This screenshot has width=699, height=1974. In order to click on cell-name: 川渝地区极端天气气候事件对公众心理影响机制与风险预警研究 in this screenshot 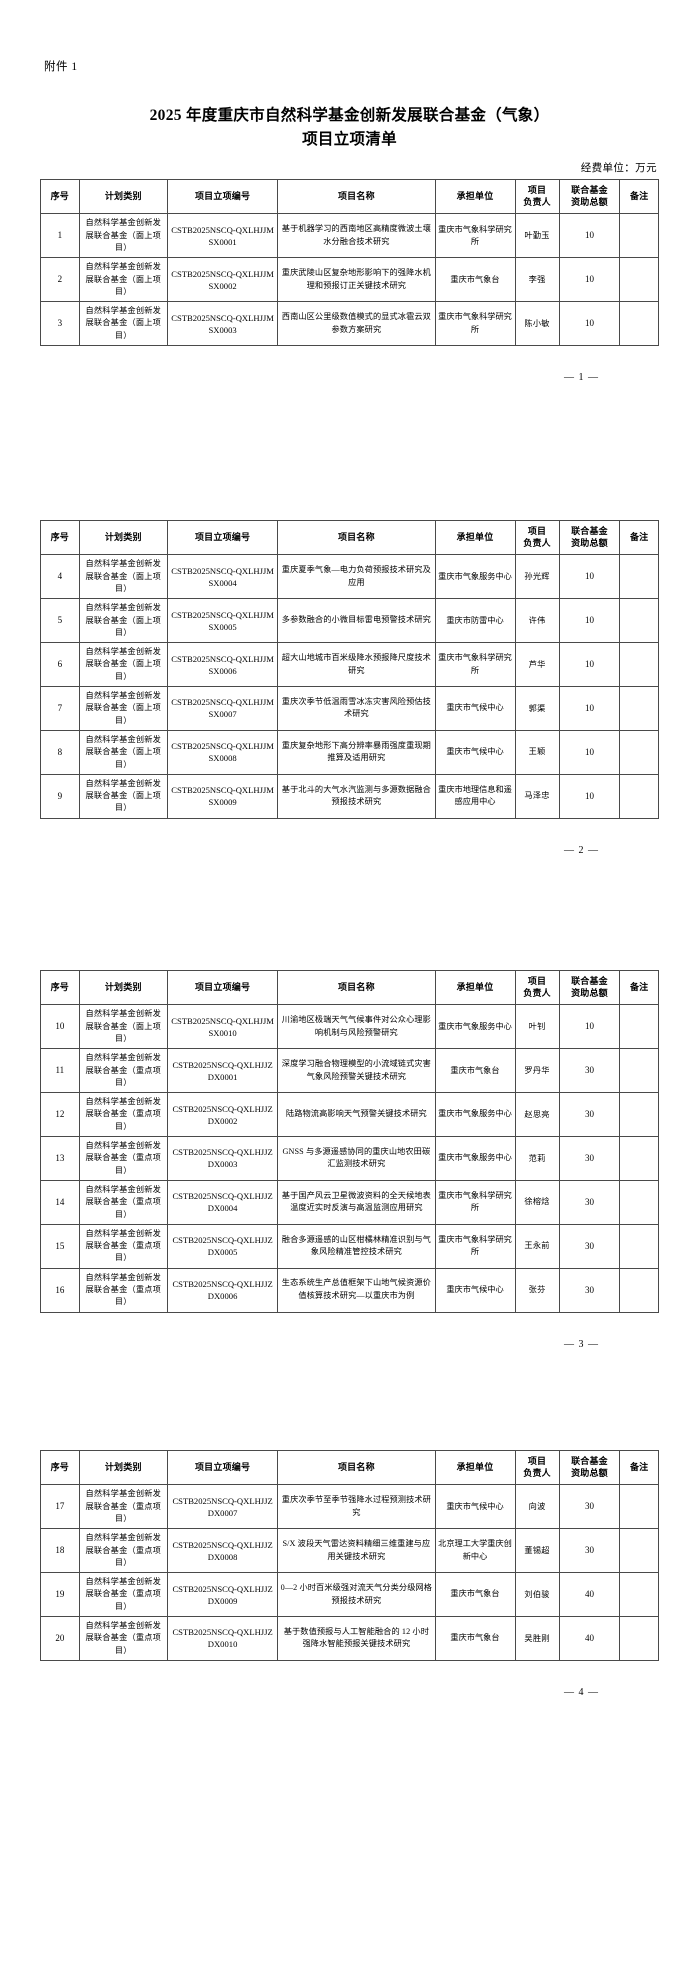, I will do `click(356, 1027)`.